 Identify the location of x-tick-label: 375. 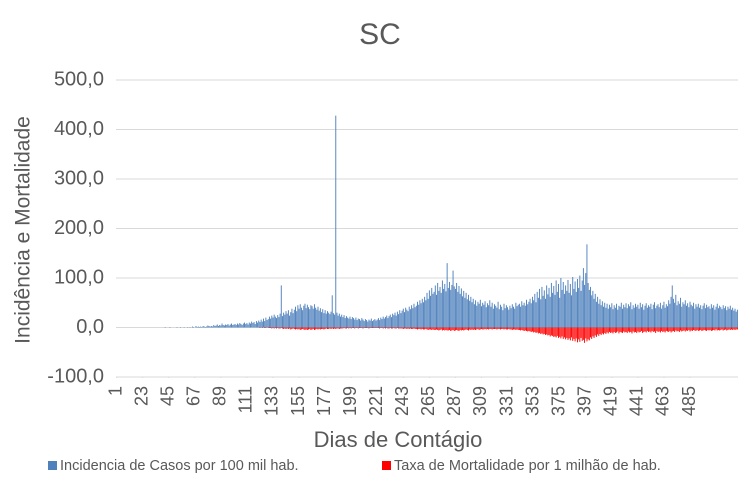
(558, 401).